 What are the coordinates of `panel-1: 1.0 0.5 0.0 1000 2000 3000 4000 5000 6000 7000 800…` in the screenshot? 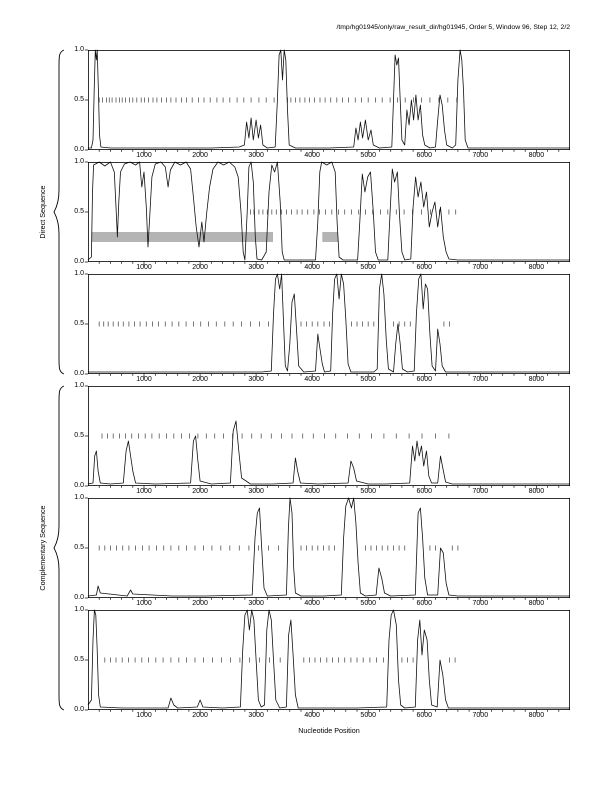 It's located at (322, 102).